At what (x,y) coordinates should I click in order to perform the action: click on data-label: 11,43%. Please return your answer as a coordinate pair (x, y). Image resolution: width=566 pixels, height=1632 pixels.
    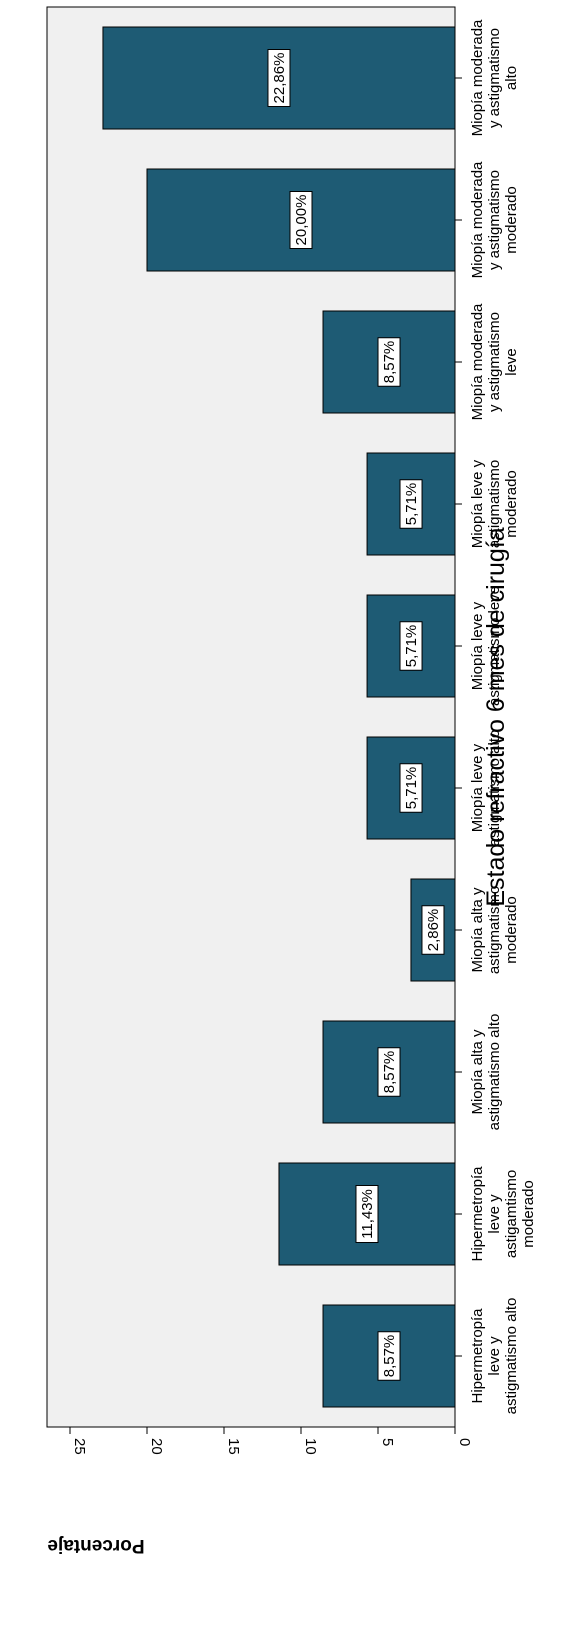
    Looking at the image, I should click on (367, 1214).